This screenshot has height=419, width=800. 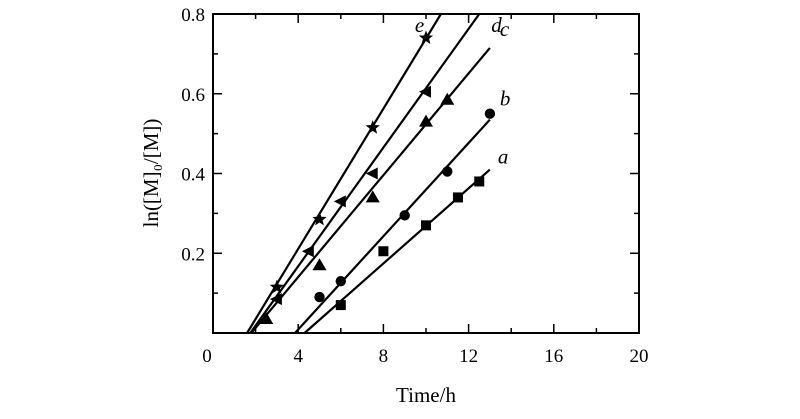 I want to click on y-tick-label: 0.4, so click(x=193, y=175).